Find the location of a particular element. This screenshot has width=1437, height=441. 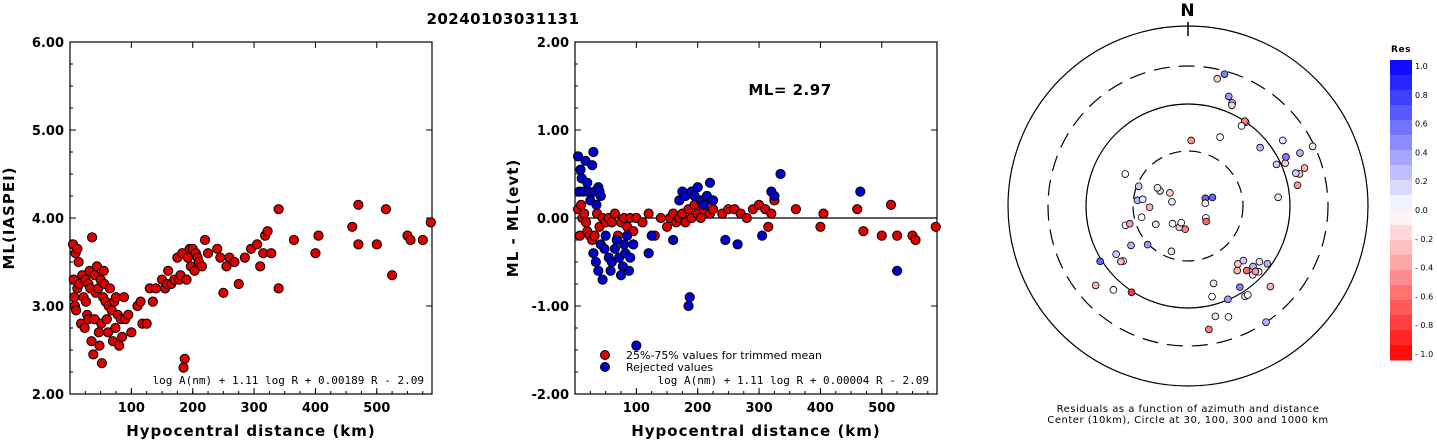

colorbar-tick-label: 0.2 is located at coordinates (1421, 181).